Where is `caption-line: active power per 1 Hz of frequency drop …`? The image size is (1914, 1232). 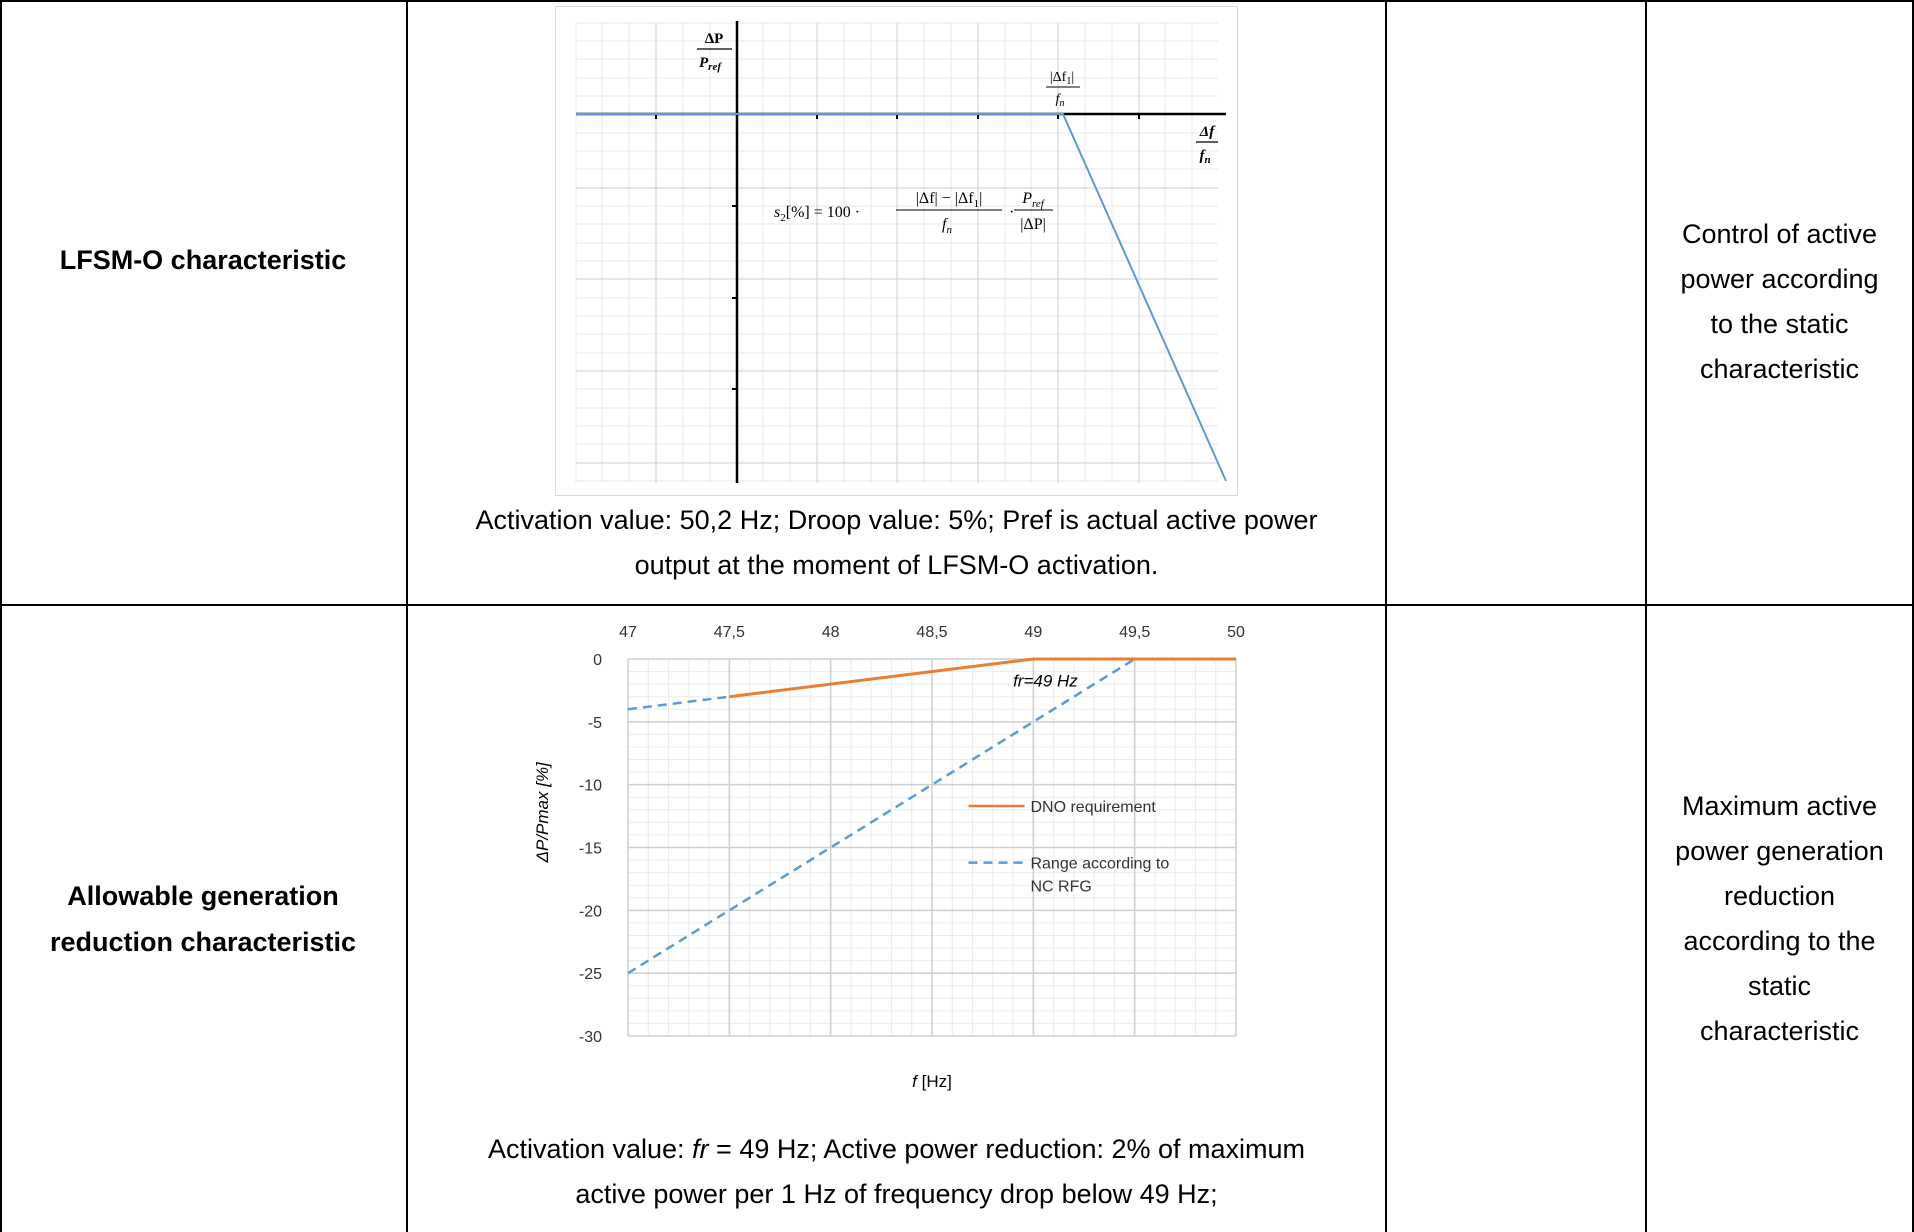 caption-line: active power per 1 Hz of frequency drop … is located at coordinates (896, 1194).